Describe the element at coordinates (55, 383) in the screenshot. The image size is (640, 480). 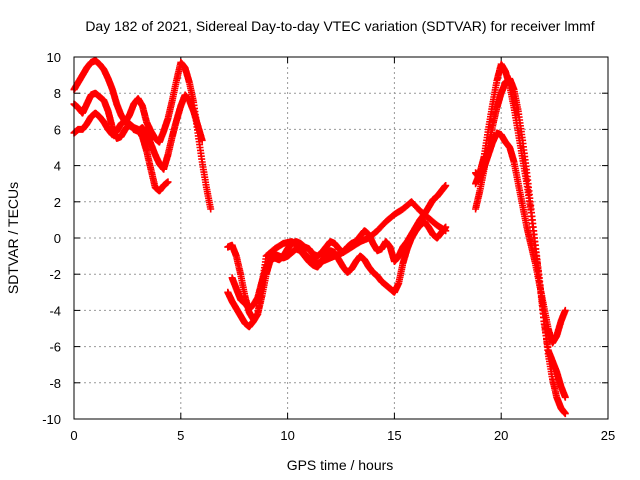
I see `y-tick-label: -8` at that location.